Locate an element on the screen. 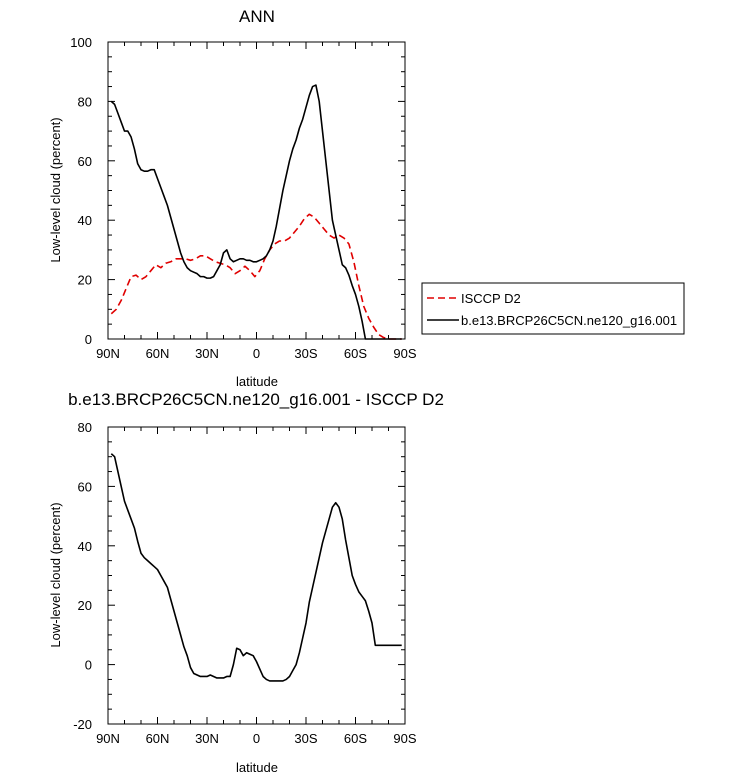  top-ylabel: Low-level cloud (percent) is located at coordinates (55, 189).